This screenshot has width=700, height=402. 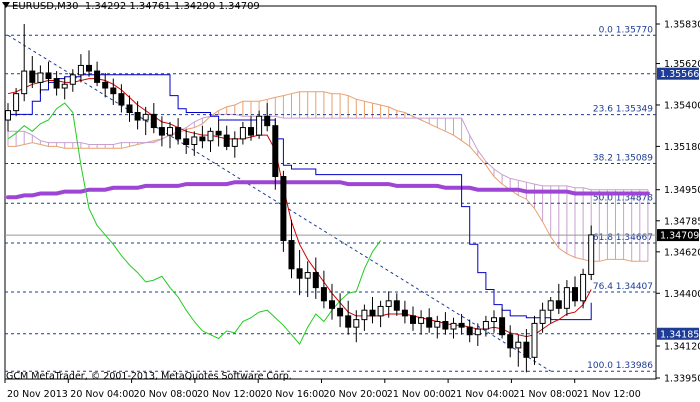 I want to click on y-tick-label: 1.34400, so click(x=682, y=294).